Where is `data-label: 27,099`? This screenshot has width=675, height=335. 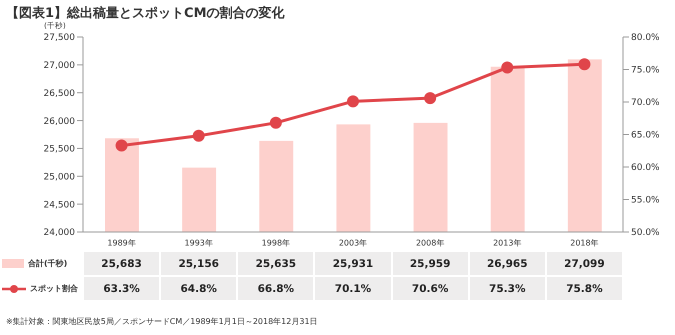 data-label: 27,099 is located at coordinates (584, 263).